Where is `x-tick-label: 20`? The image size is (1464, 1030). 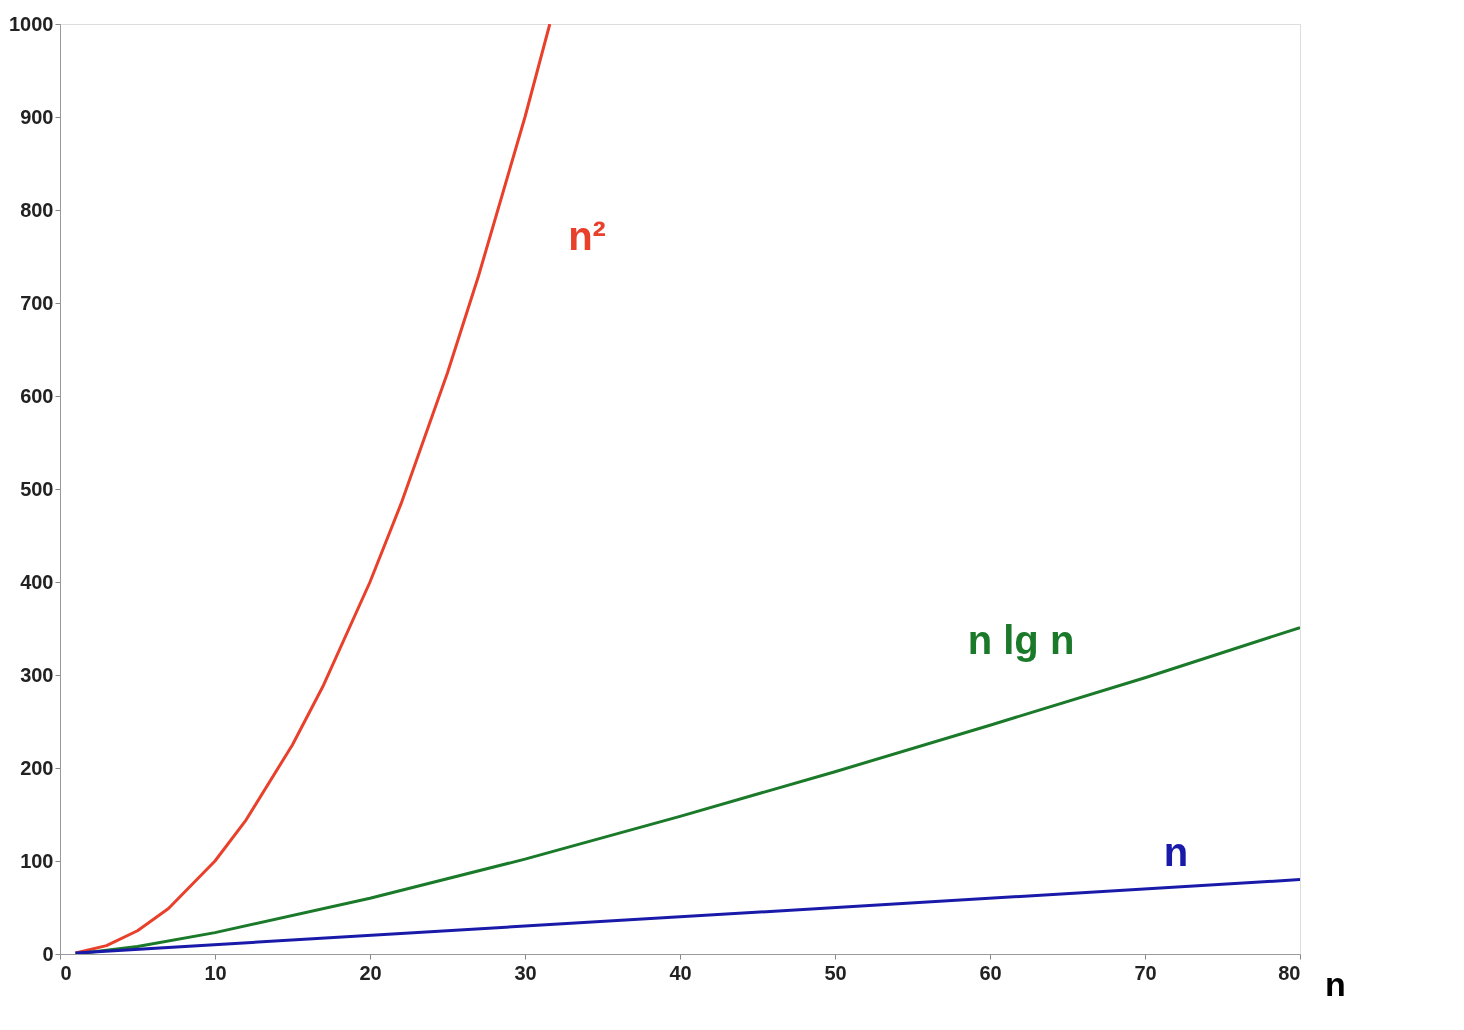
x-tick-label: 20 is located at coordinates (370, 972).